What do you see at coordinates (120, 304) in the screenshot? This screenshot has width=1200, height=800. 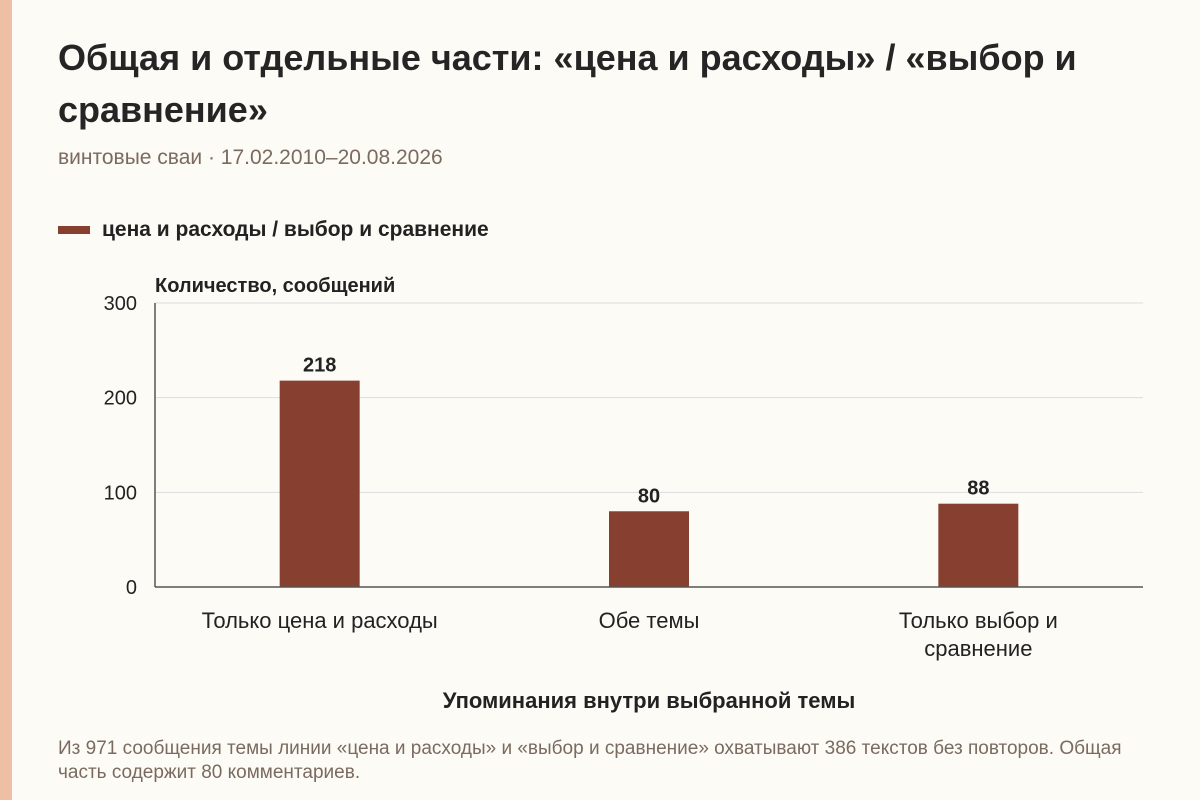 I see `y-tick-label: 300` at bounding box center [120, 304].